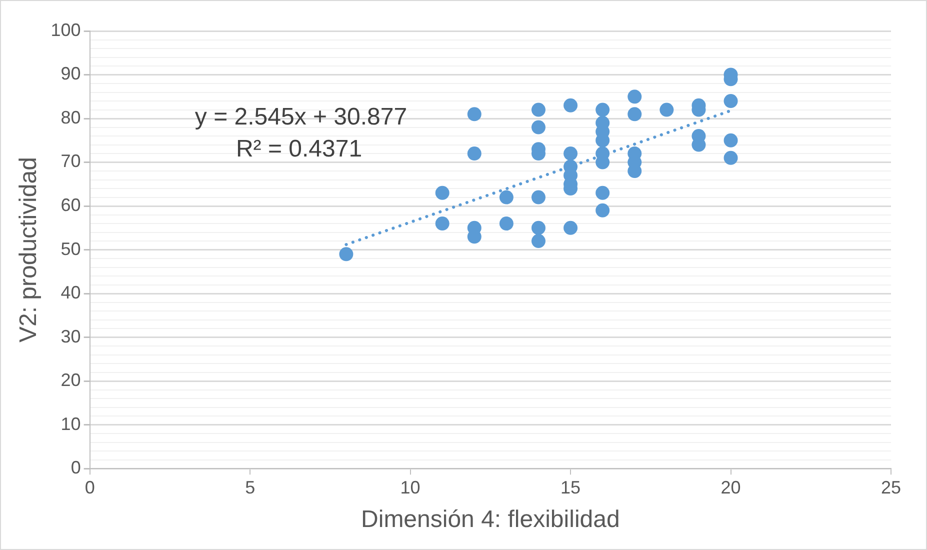  I want to click on y-tick-label: 20, so click(70, 380).